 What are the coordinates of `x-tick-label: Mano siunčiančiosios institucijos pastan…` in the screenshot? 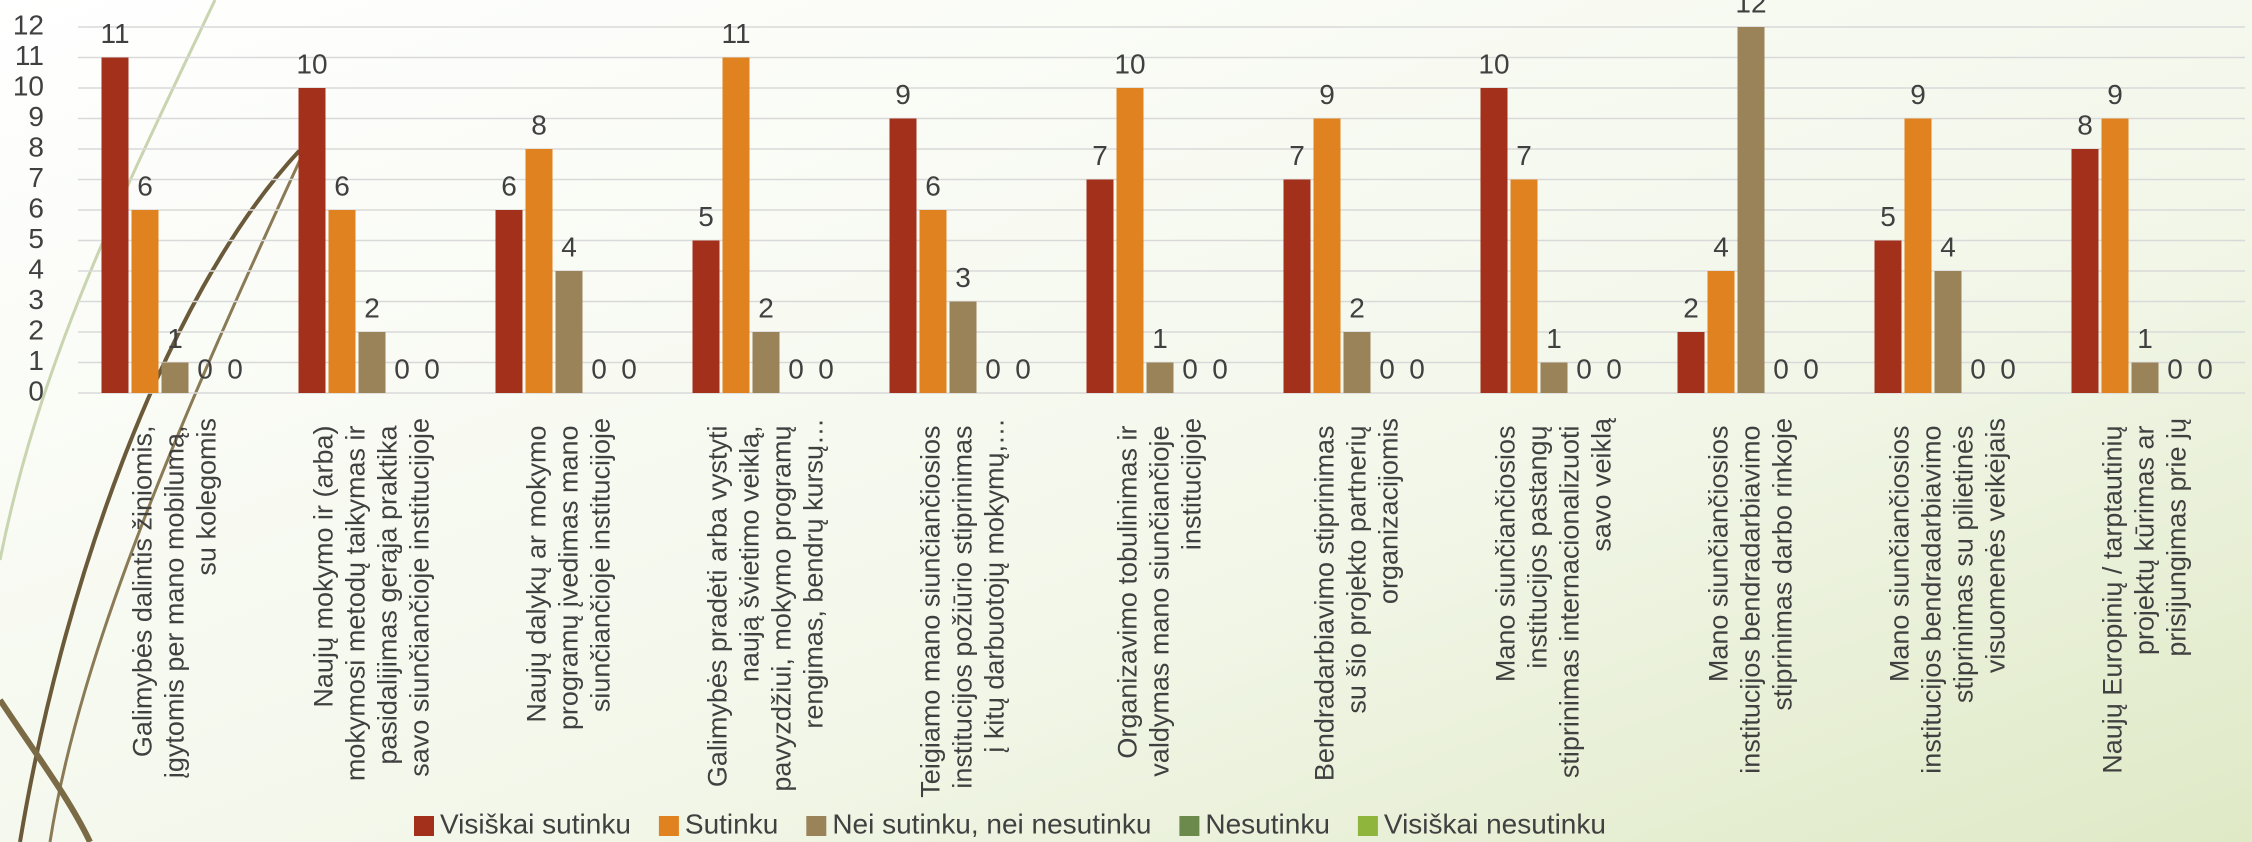 It's located at (1554, 597).